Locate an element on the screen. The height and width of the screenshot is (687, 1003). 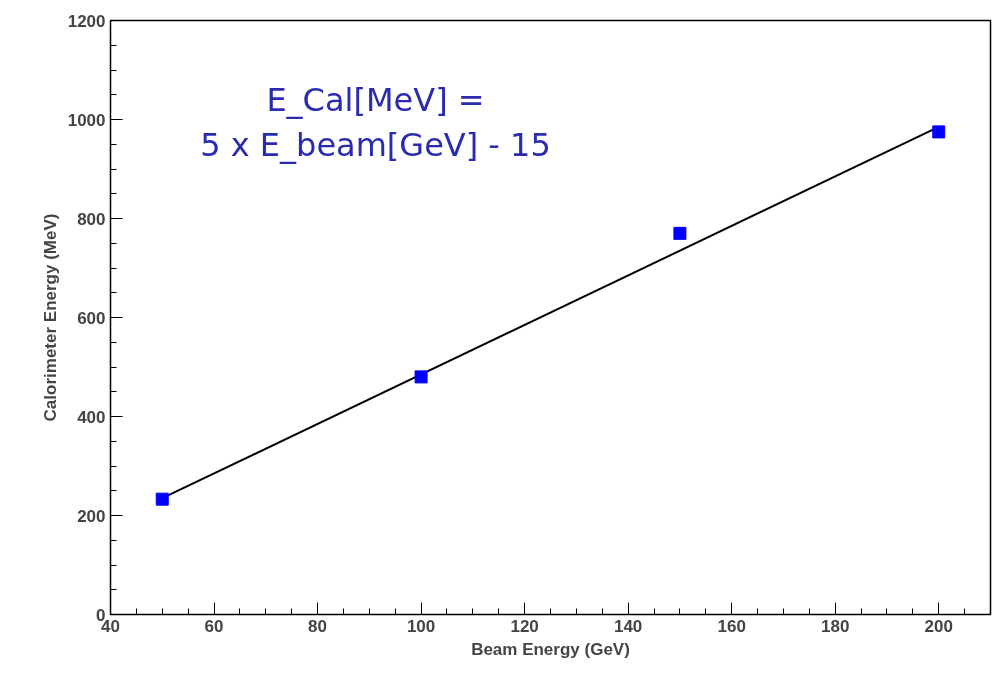
x-tick-label: 60 is located at coordinates (214, 626).